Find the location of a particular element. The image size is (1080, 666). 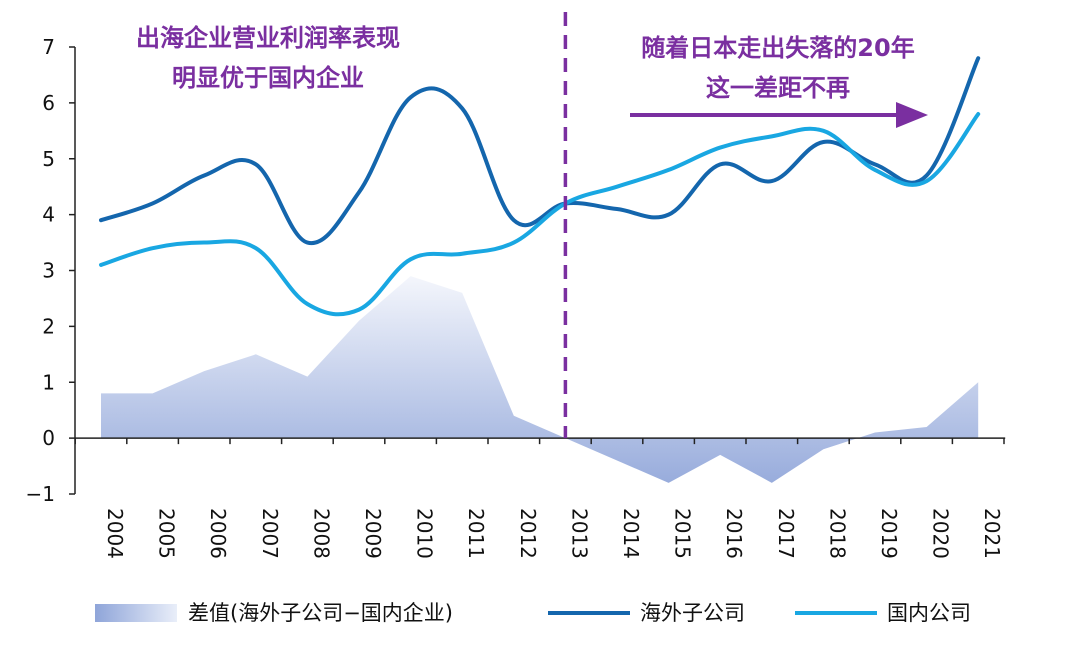

x-tick-label: 2018 is located at coordinates (837, 533).